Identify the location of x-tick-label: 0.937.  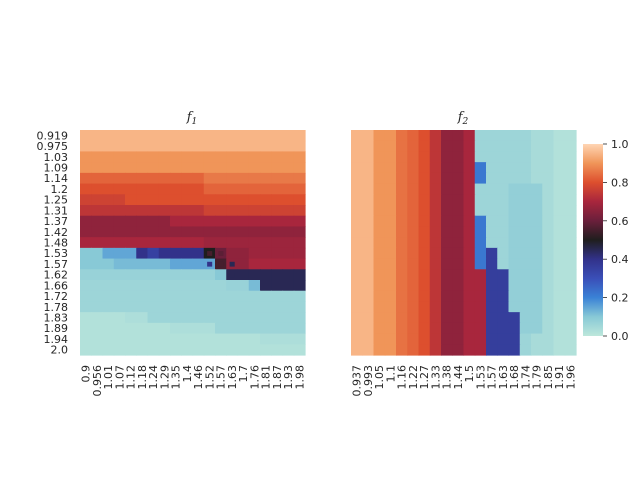
(357, 381).